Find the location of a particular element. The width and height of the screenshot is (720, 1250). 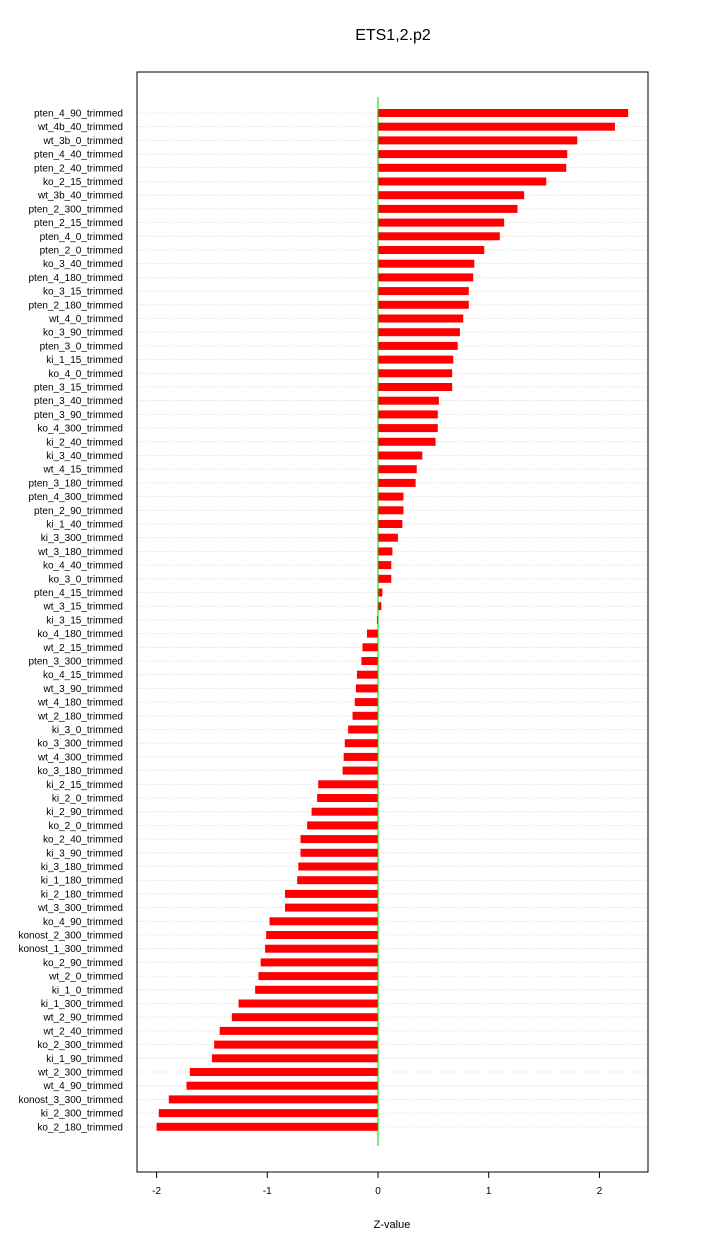

category-label: konost_3_300_trimmed is located at coordinates (70, 1100).